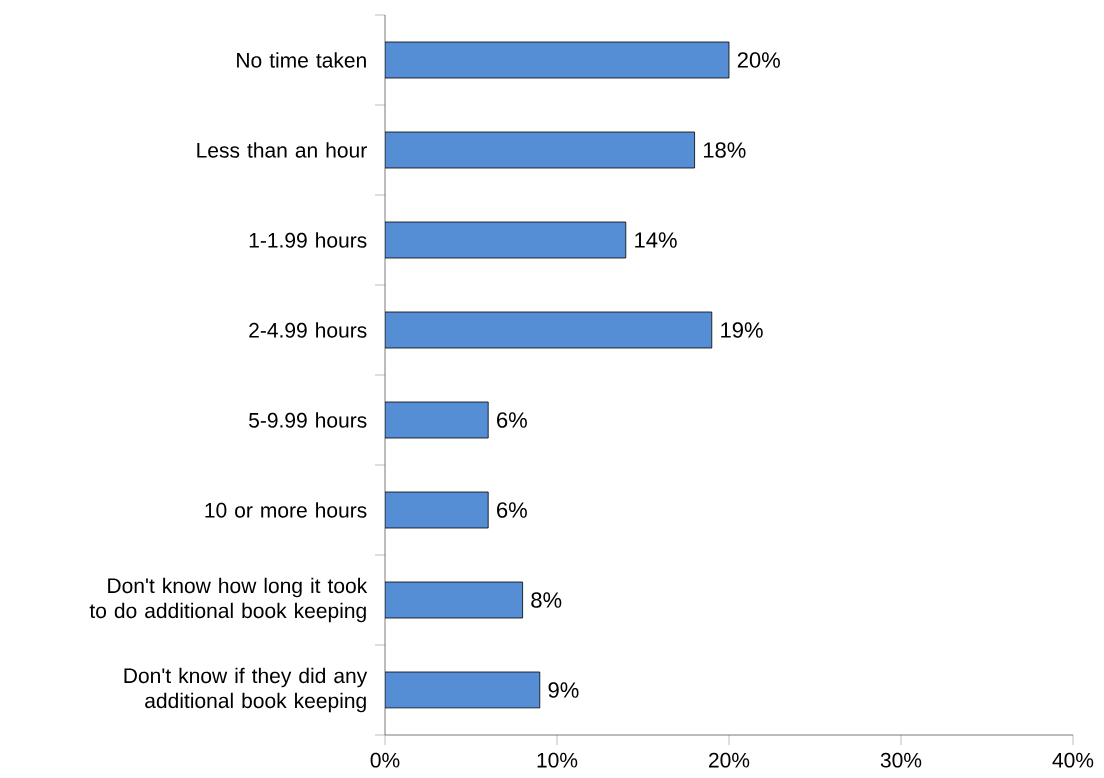 The width and height of the screenshot is (1104, 778). I want to click on y-tick-label: No time taken, so click(301, 60).